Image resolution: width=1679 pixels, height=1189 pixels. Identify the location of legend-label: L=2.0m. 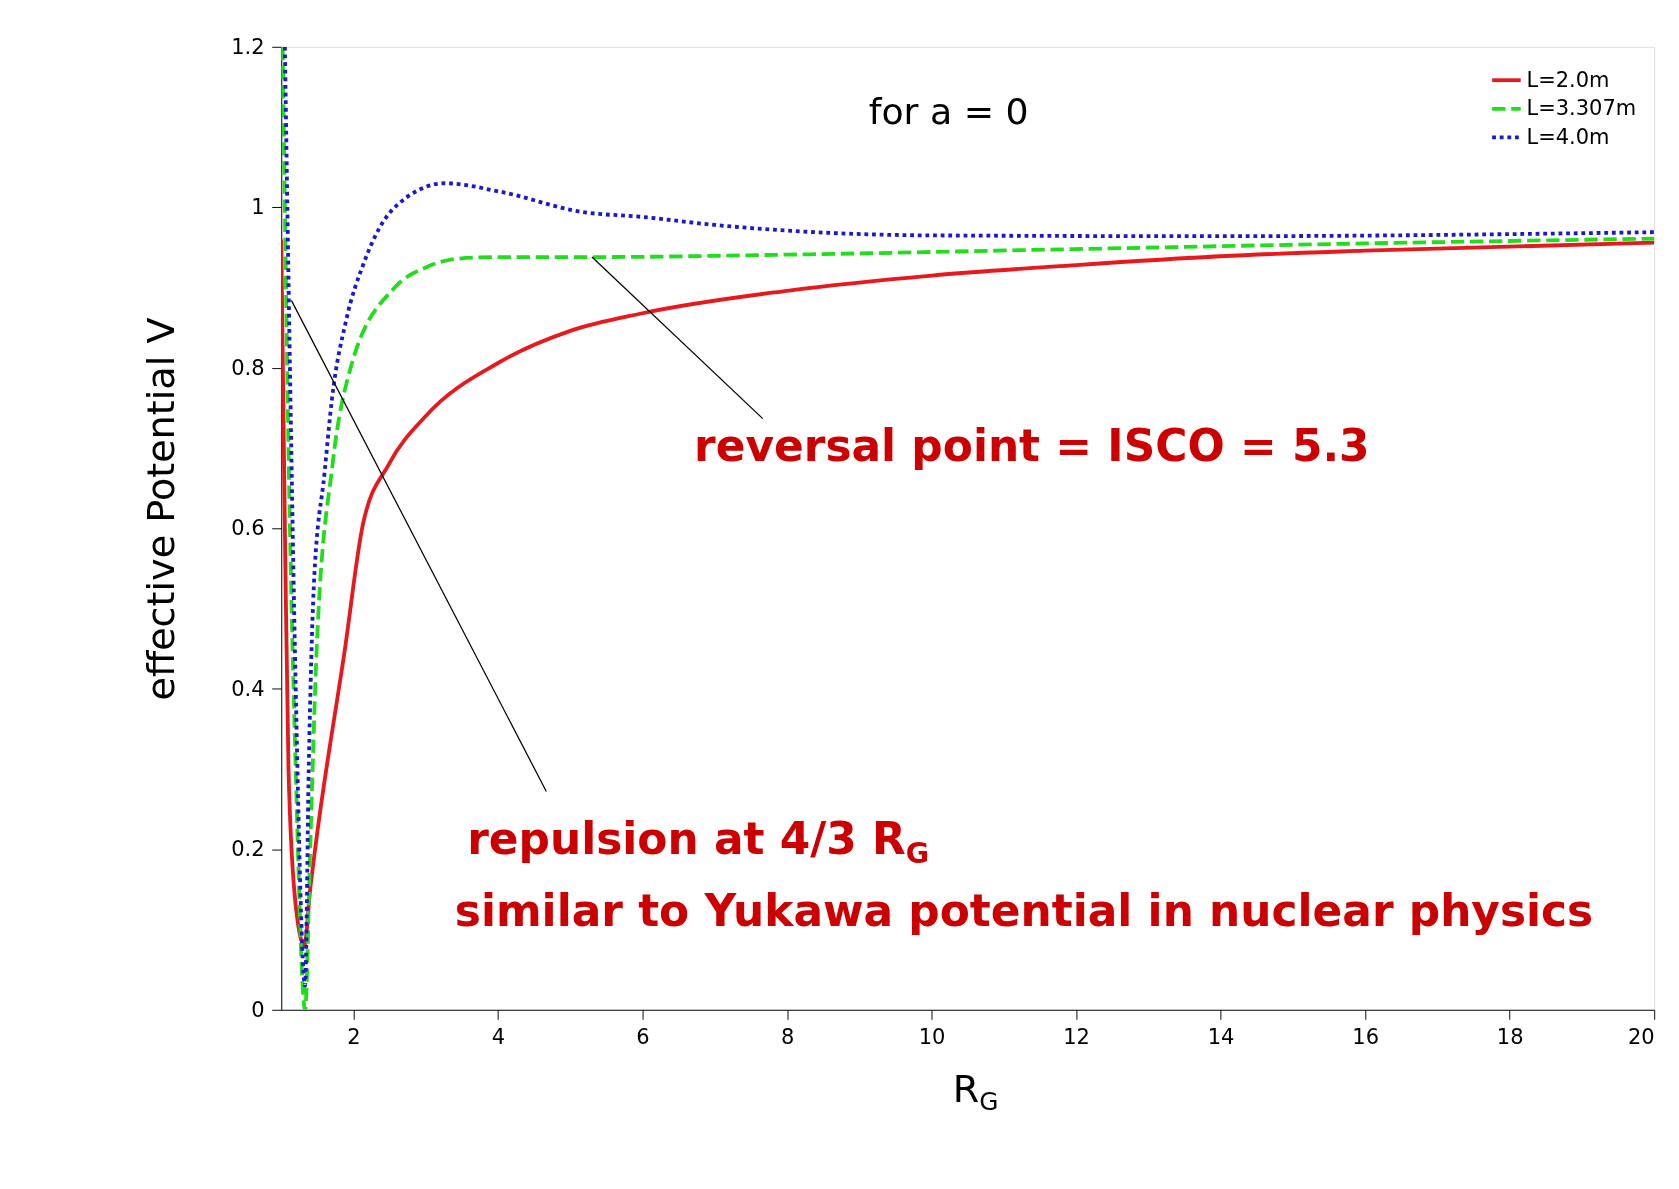
(1568, 79).